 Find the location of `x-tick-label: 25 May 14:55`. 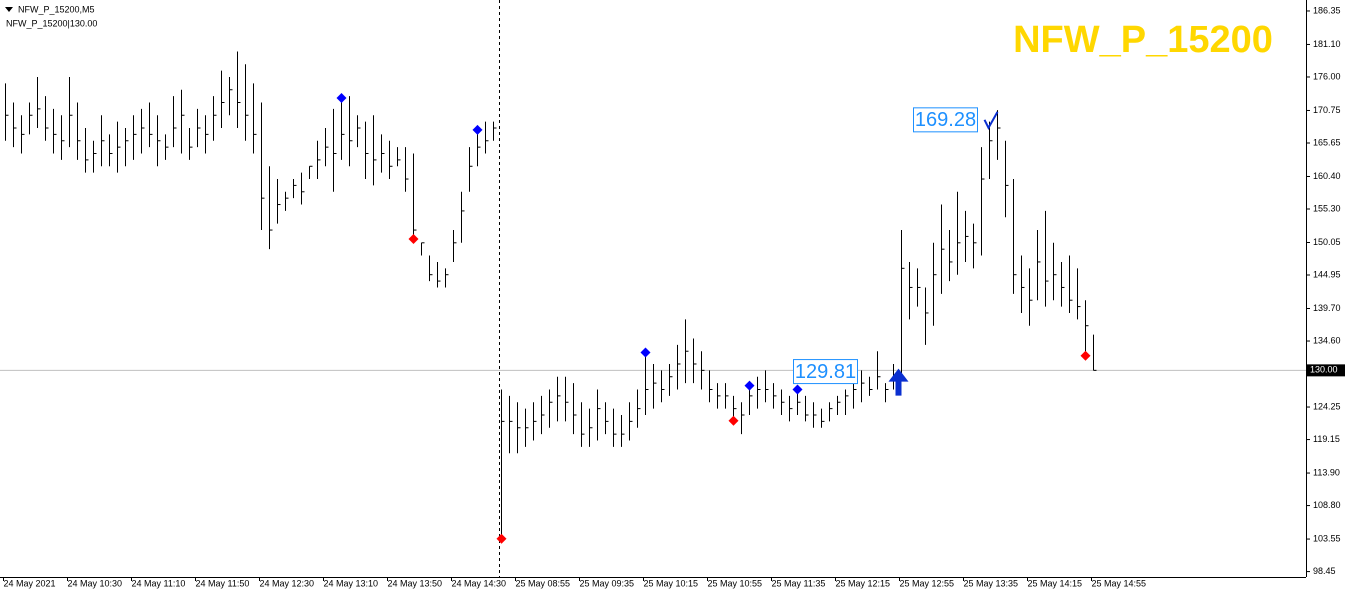

x-tick-label: 25 May 14:55 is located at coordinates (1119, 583).